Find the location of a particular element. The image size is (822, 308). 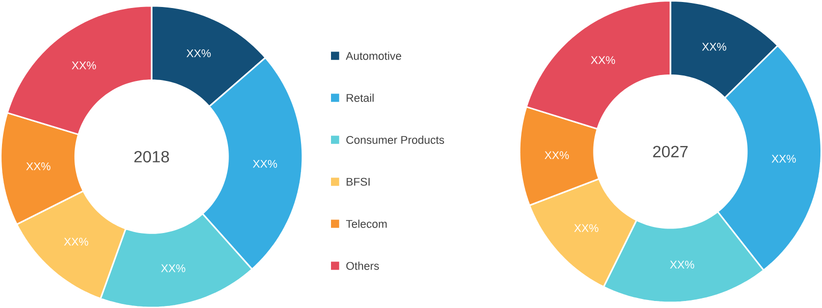

legend-label: Retail is located at coordinates (360, 98).